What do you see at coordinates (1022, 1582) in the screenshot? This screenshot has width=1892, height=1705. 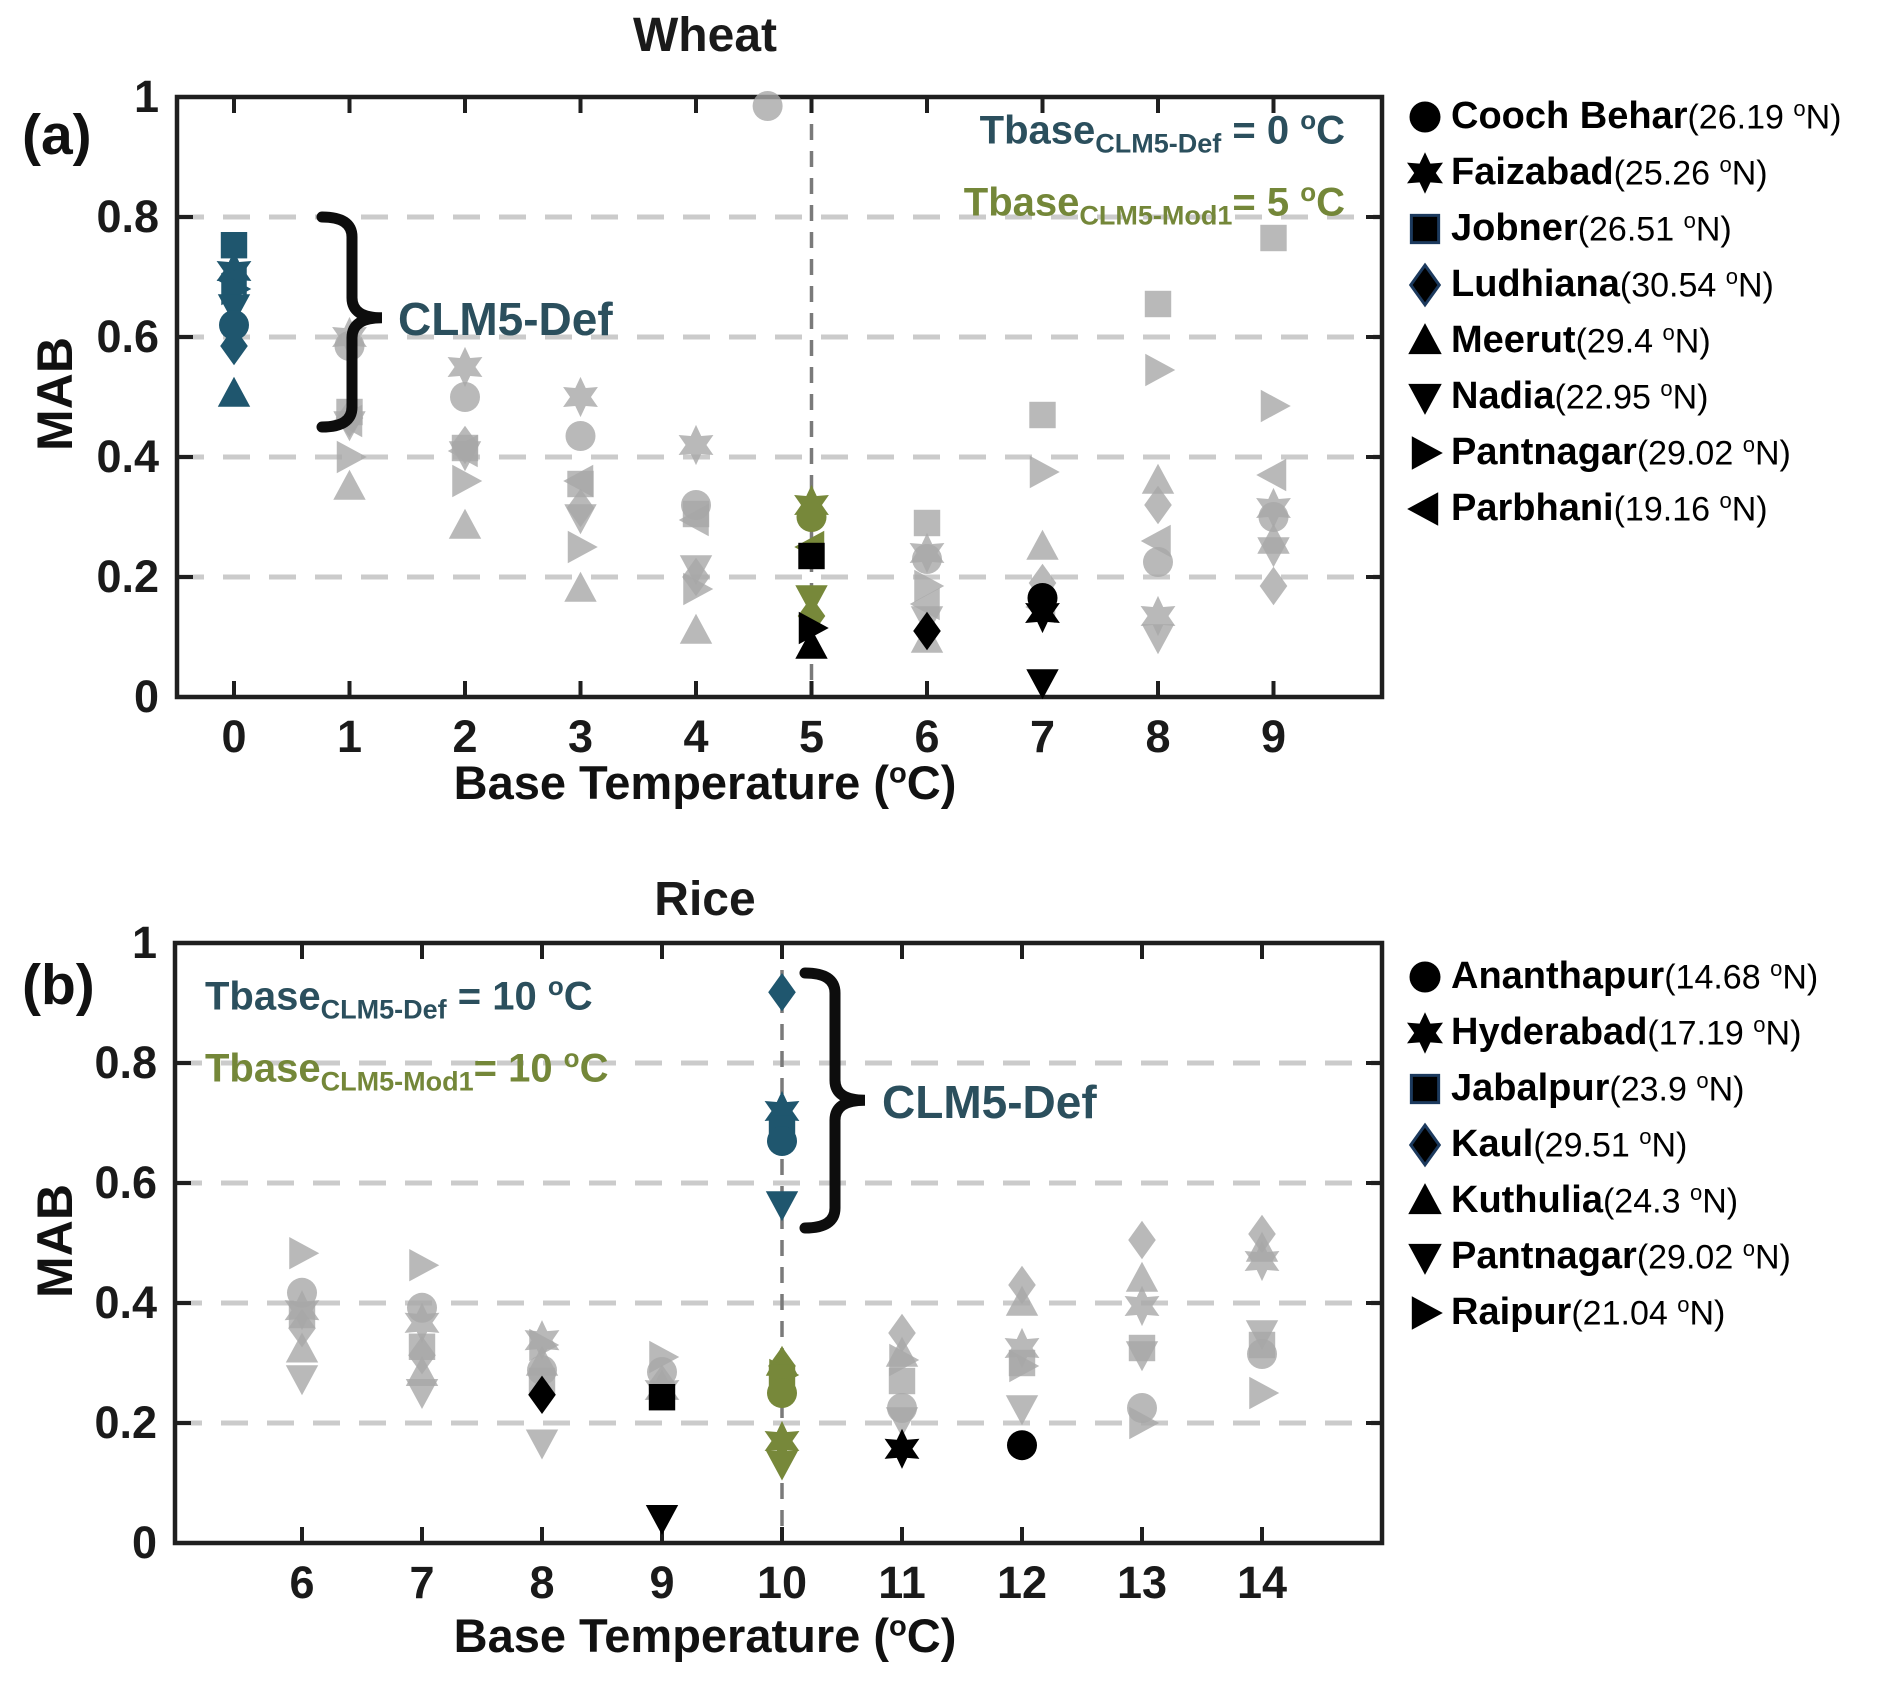 I see `x-tick-label-12: 12` at bounding box center [1022, 1582].